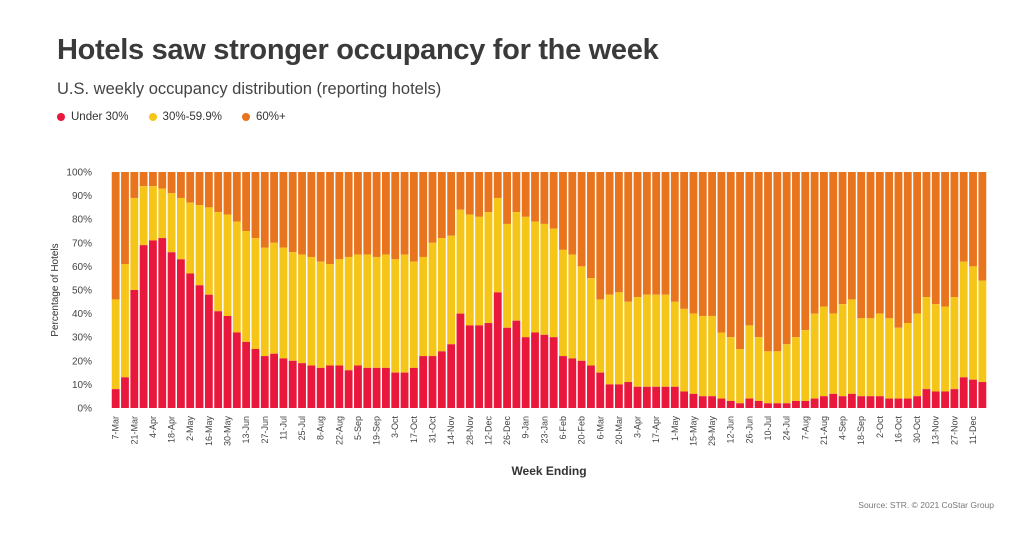 The width and height of the screenshot is (1024, 536). I want to click on legend-label-30-60: 30%-59.9%, so click(192, 117).